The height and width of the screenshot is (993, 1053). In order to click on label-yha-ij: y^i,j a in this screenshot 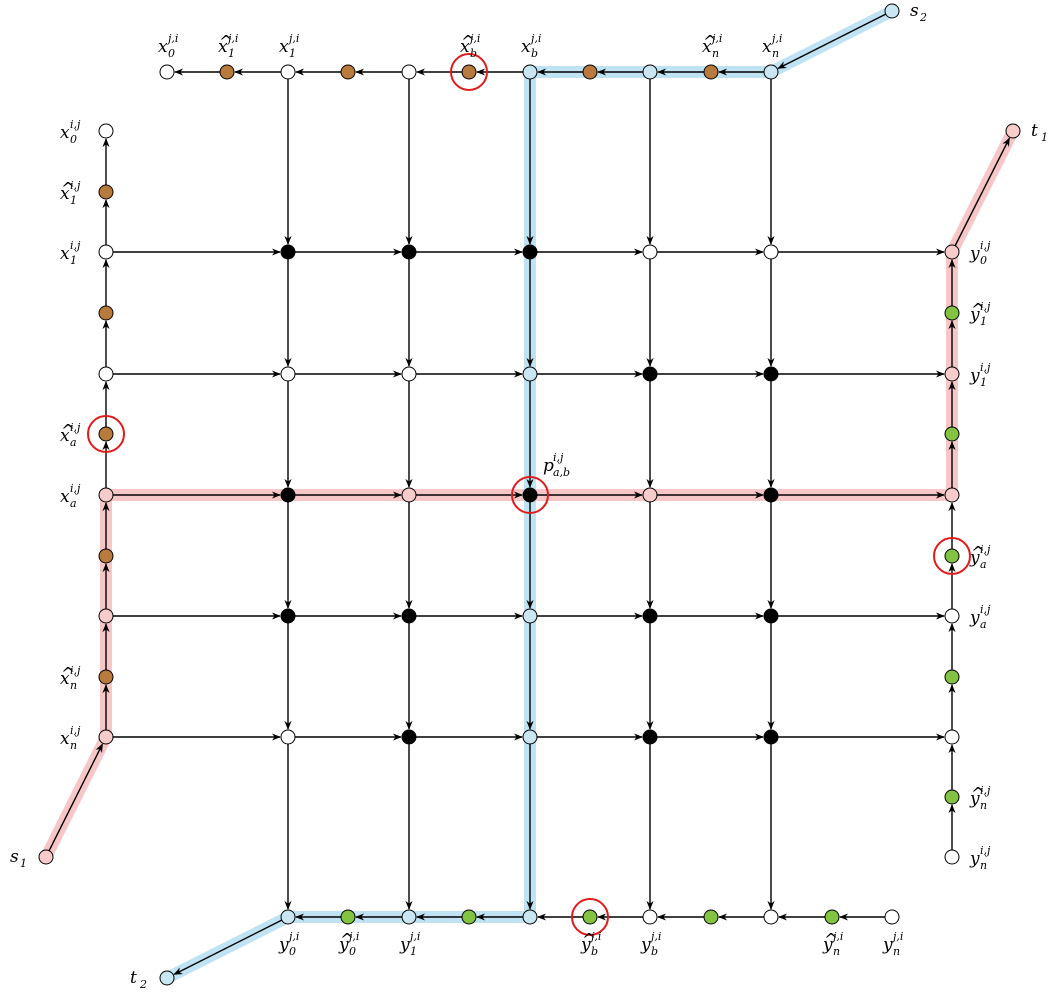, I will do `click(980, 557)`.